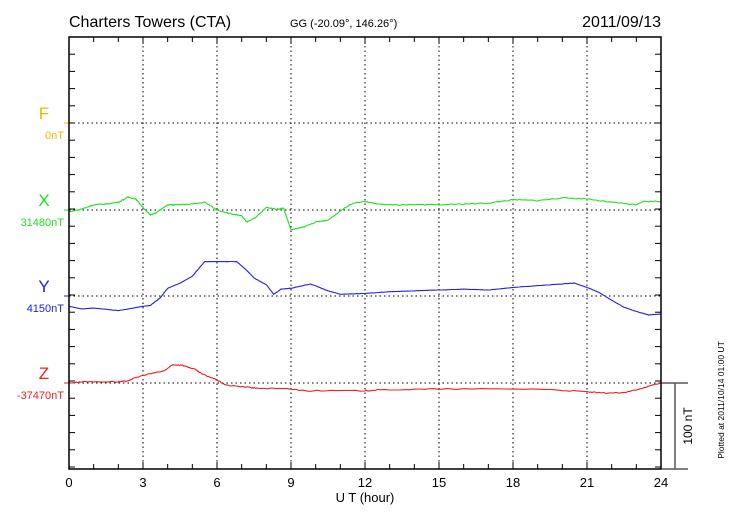 The height and width of the screenshot is (520, 730). What do you see at coordinates (365, 497) in the screenshot?
I see `x-axis-label: U T (hour)` at bounding box center [365, 497].